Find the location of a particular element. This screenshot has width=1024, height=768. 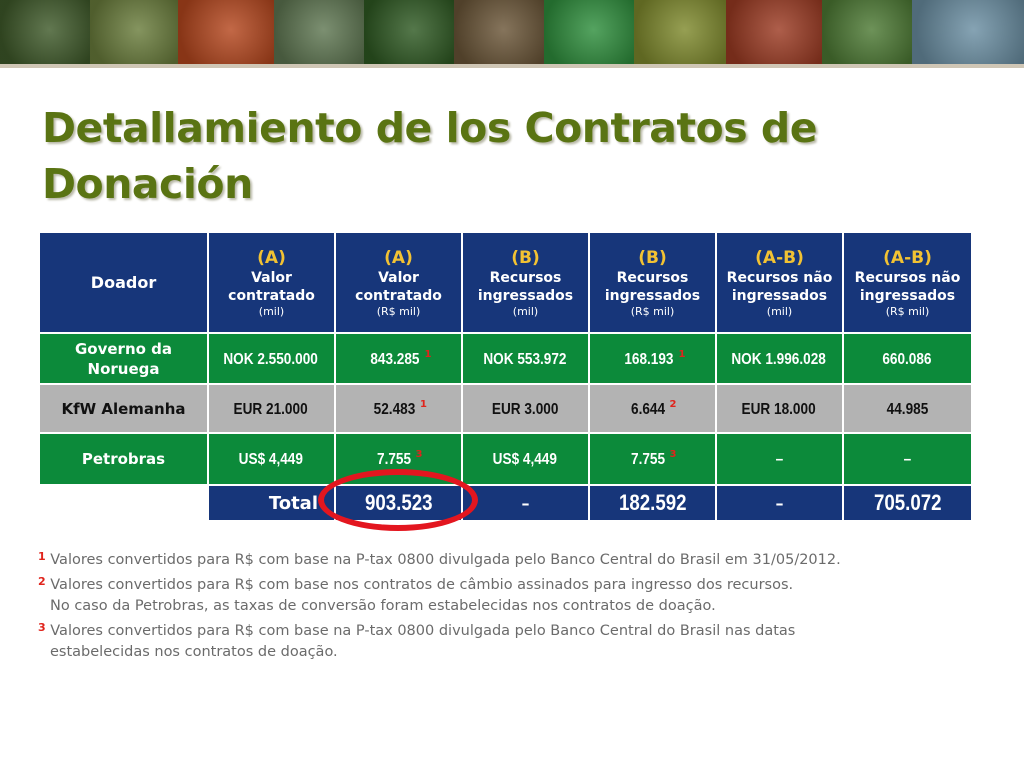

table-cell: – is located at coordinates (907, 459).